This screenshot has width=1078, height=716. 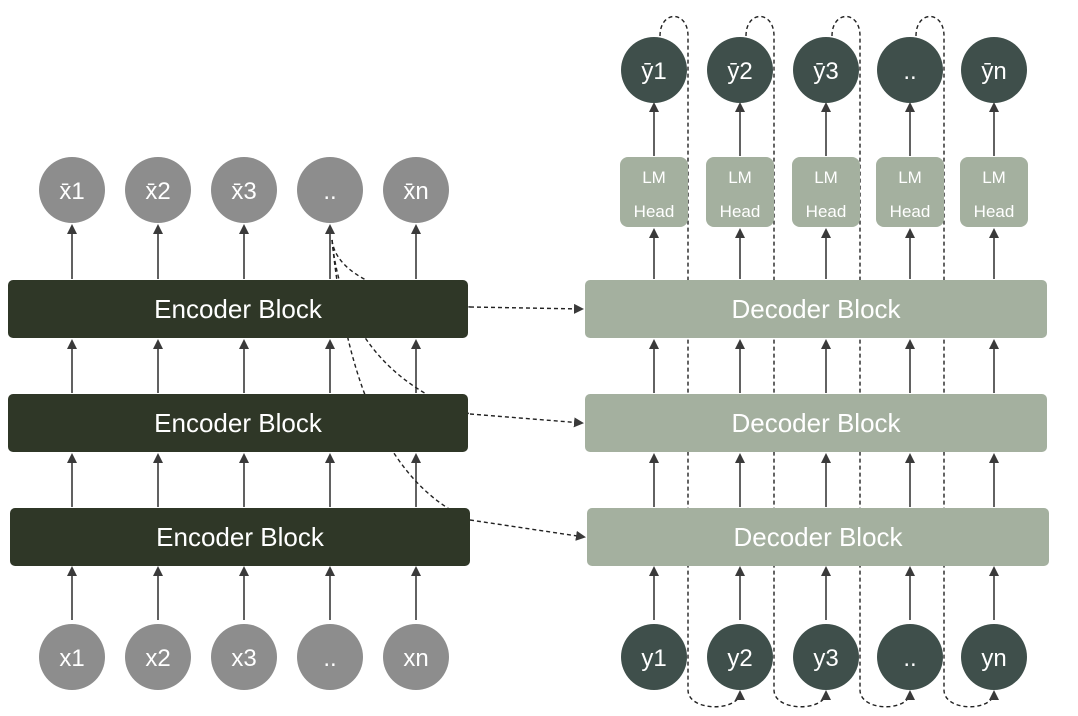 I want to click on decoder-input-node: y2, so click(x=740, y=657).